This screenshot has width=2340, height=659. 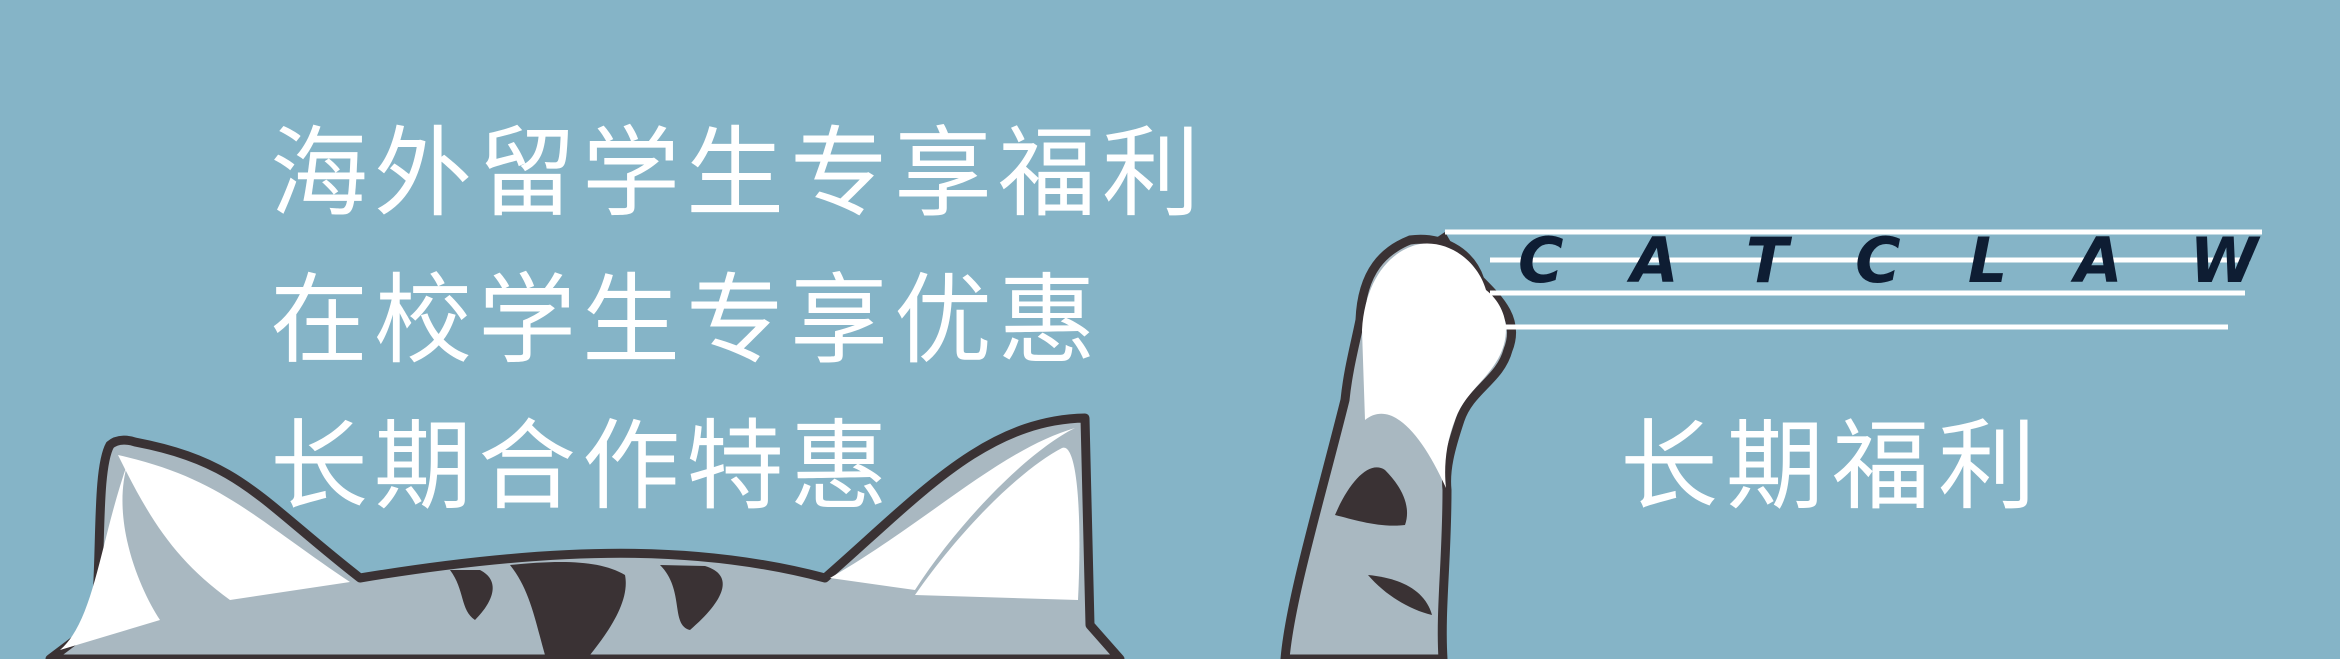 What do you see at coordinates (2223, 260) in the screenshot?
I see `brand-letter: W` at bounding box center [2223, 260].